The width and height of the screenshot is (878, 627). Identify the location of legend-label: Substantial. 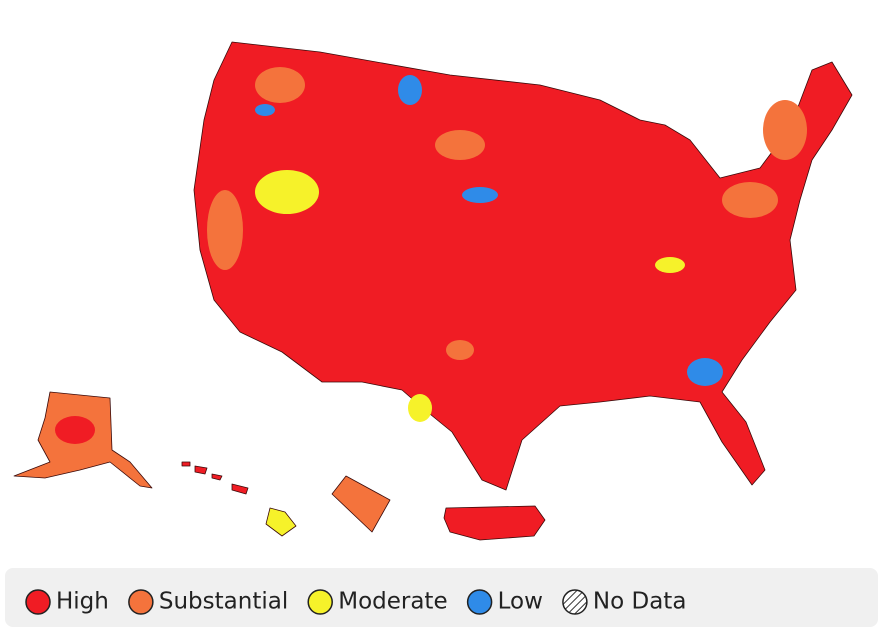
(223, 602).